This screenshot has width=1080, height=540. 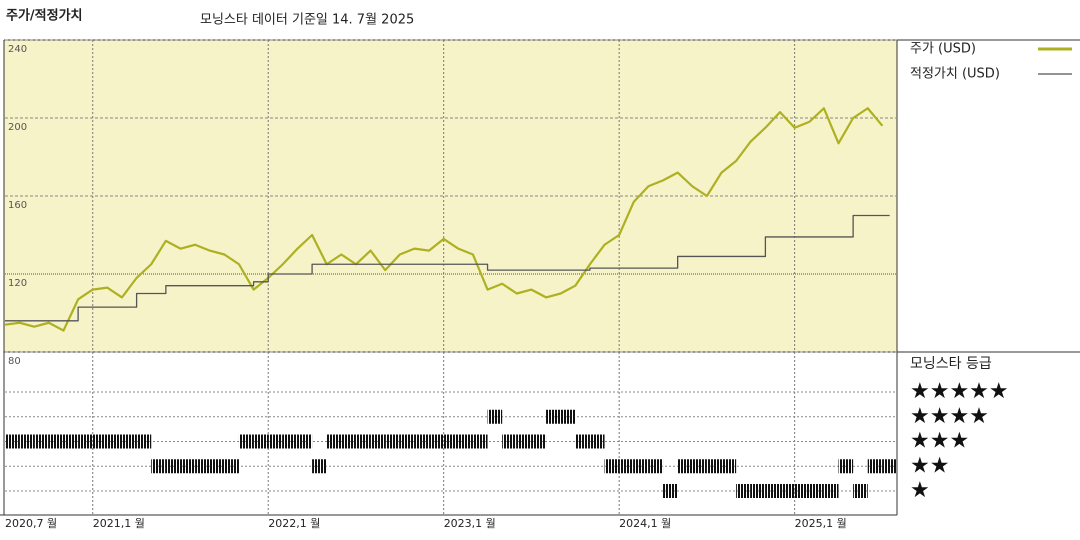 What do you see at coordinates (294, 523) in the screenshot?
I see `x-tick-label: 2022,1 월` at bounding box center [294, 523].